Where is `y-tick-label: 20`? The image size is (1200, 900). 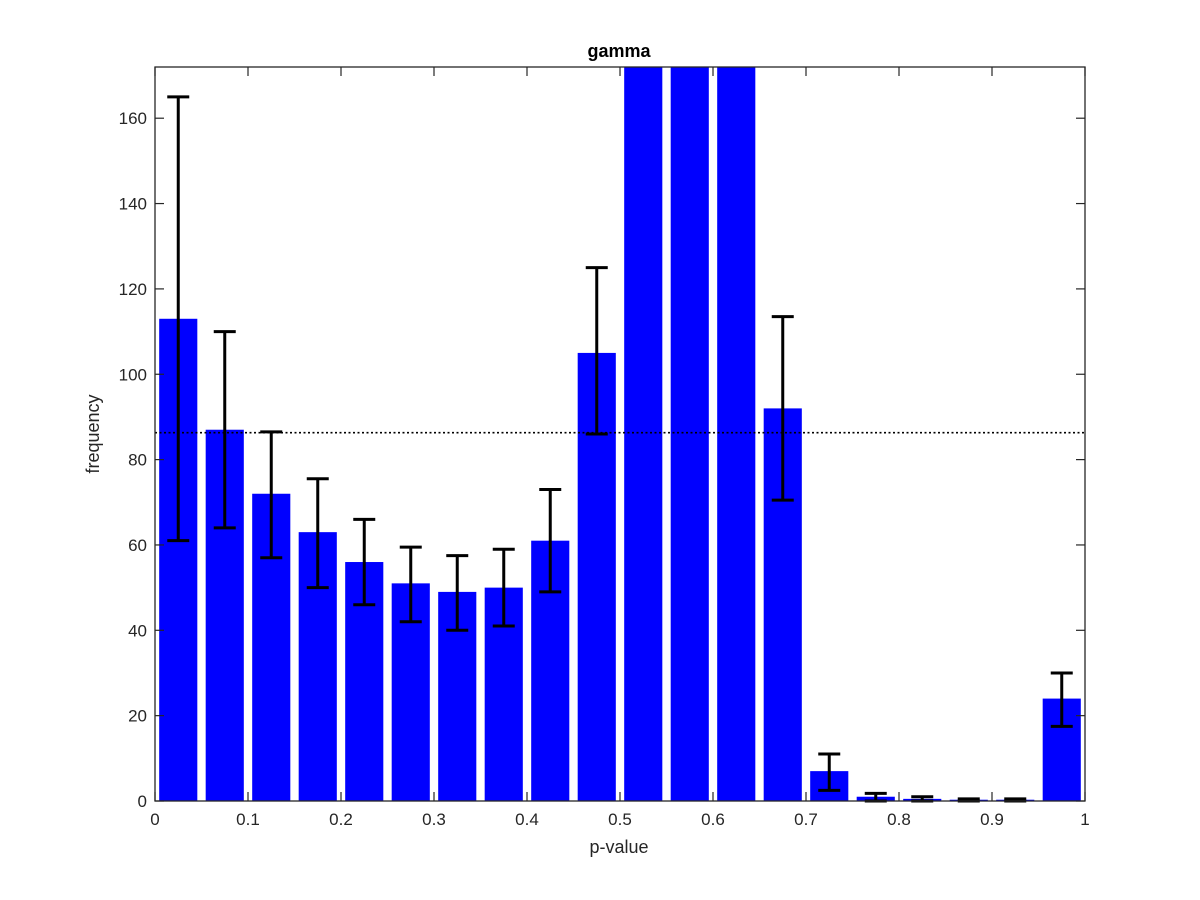 y-tick-label: 20 is located at coordinates (137, 716).